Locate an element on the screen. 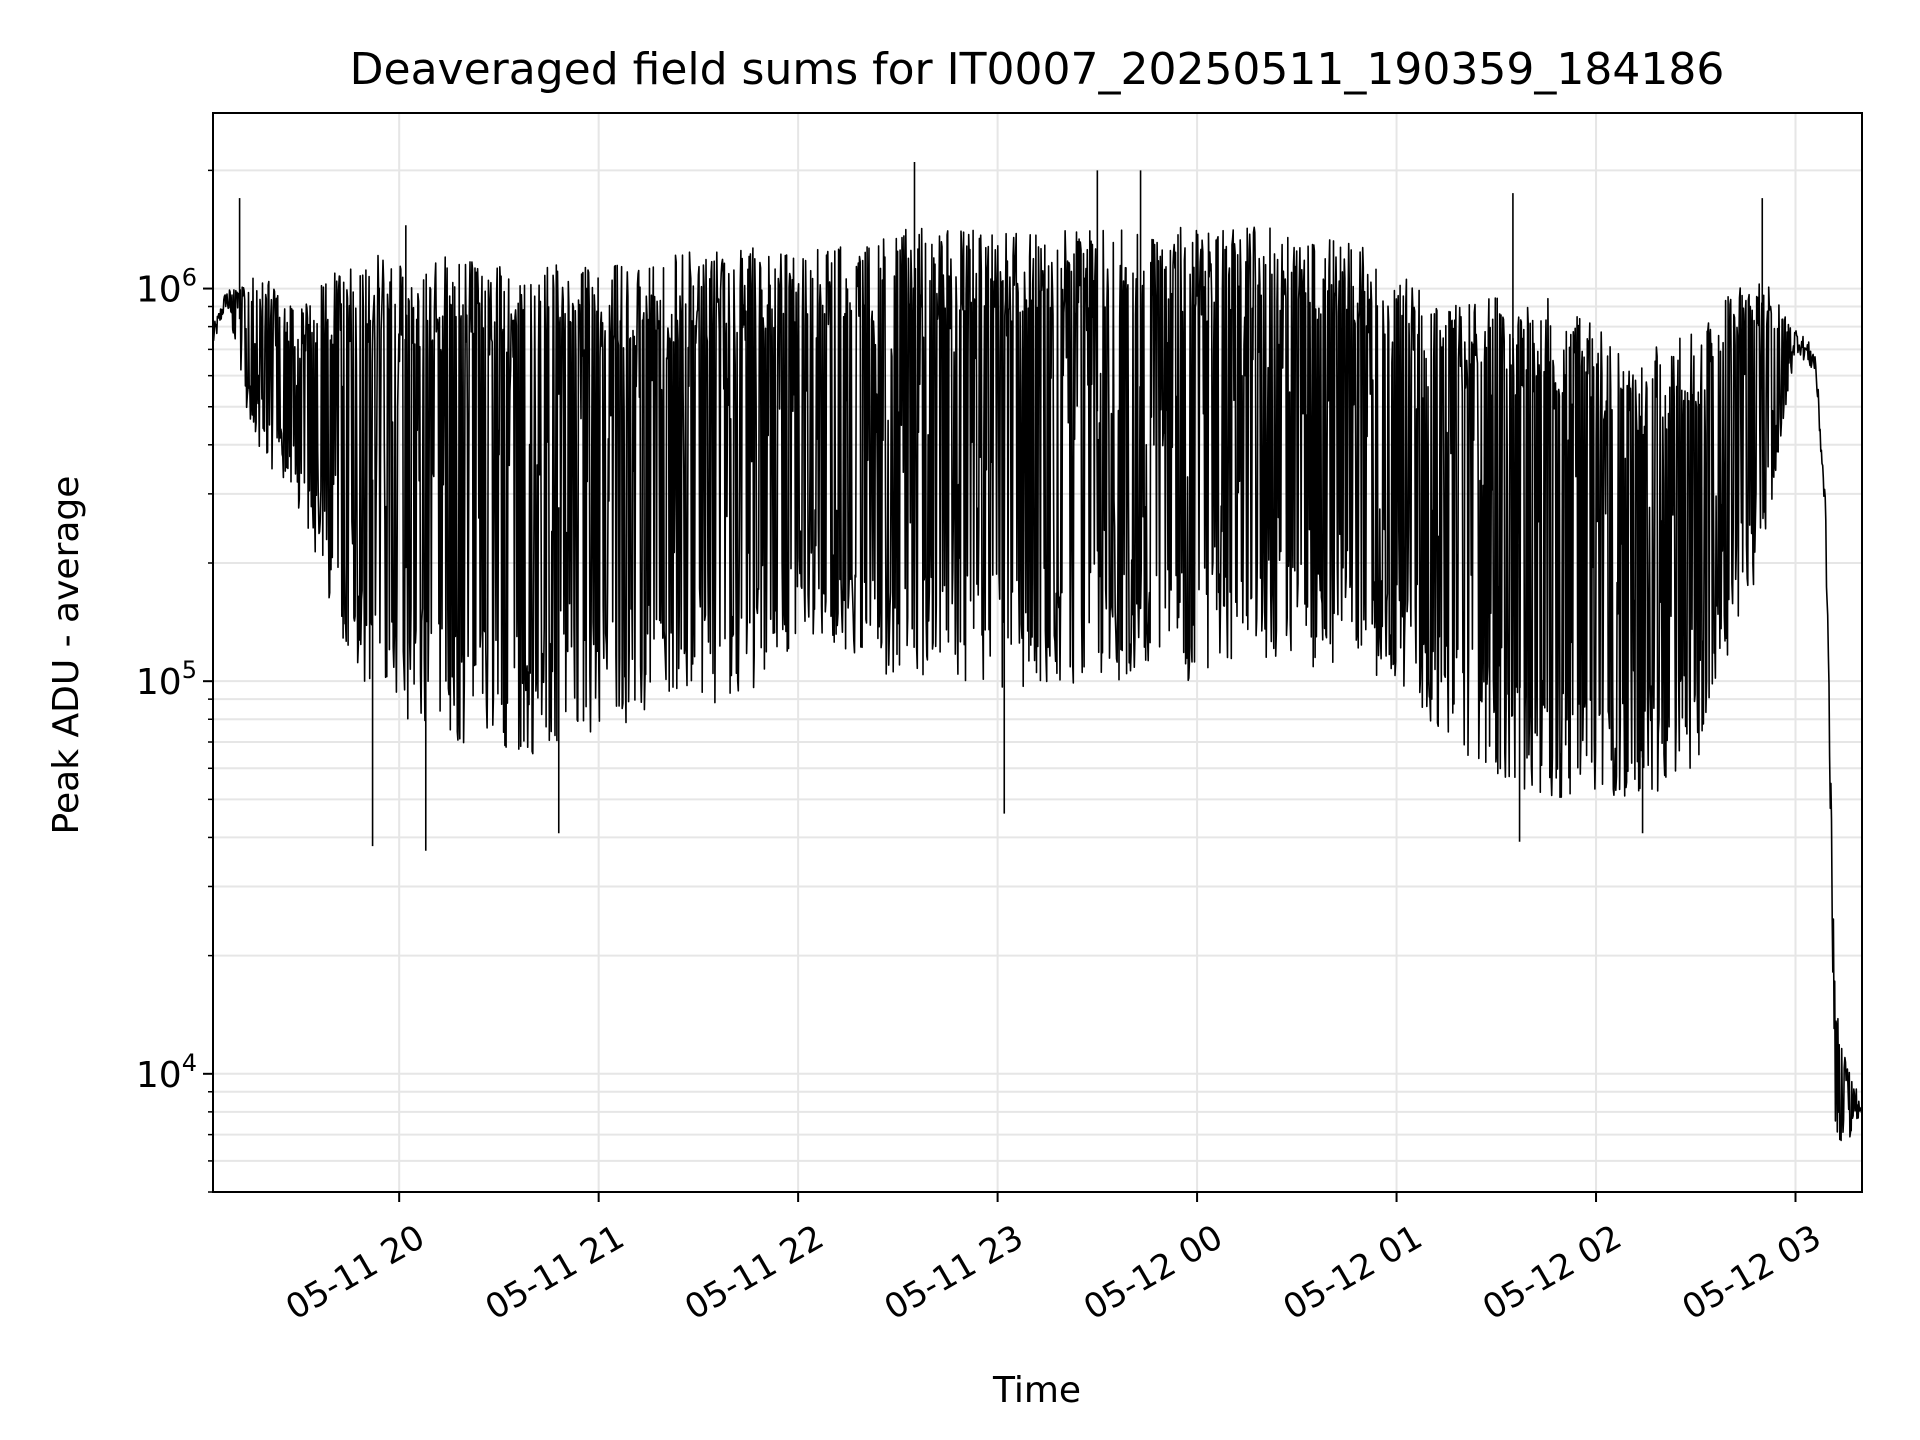  y-tick-label: 10⁶ is located at coordinates (166, 287).